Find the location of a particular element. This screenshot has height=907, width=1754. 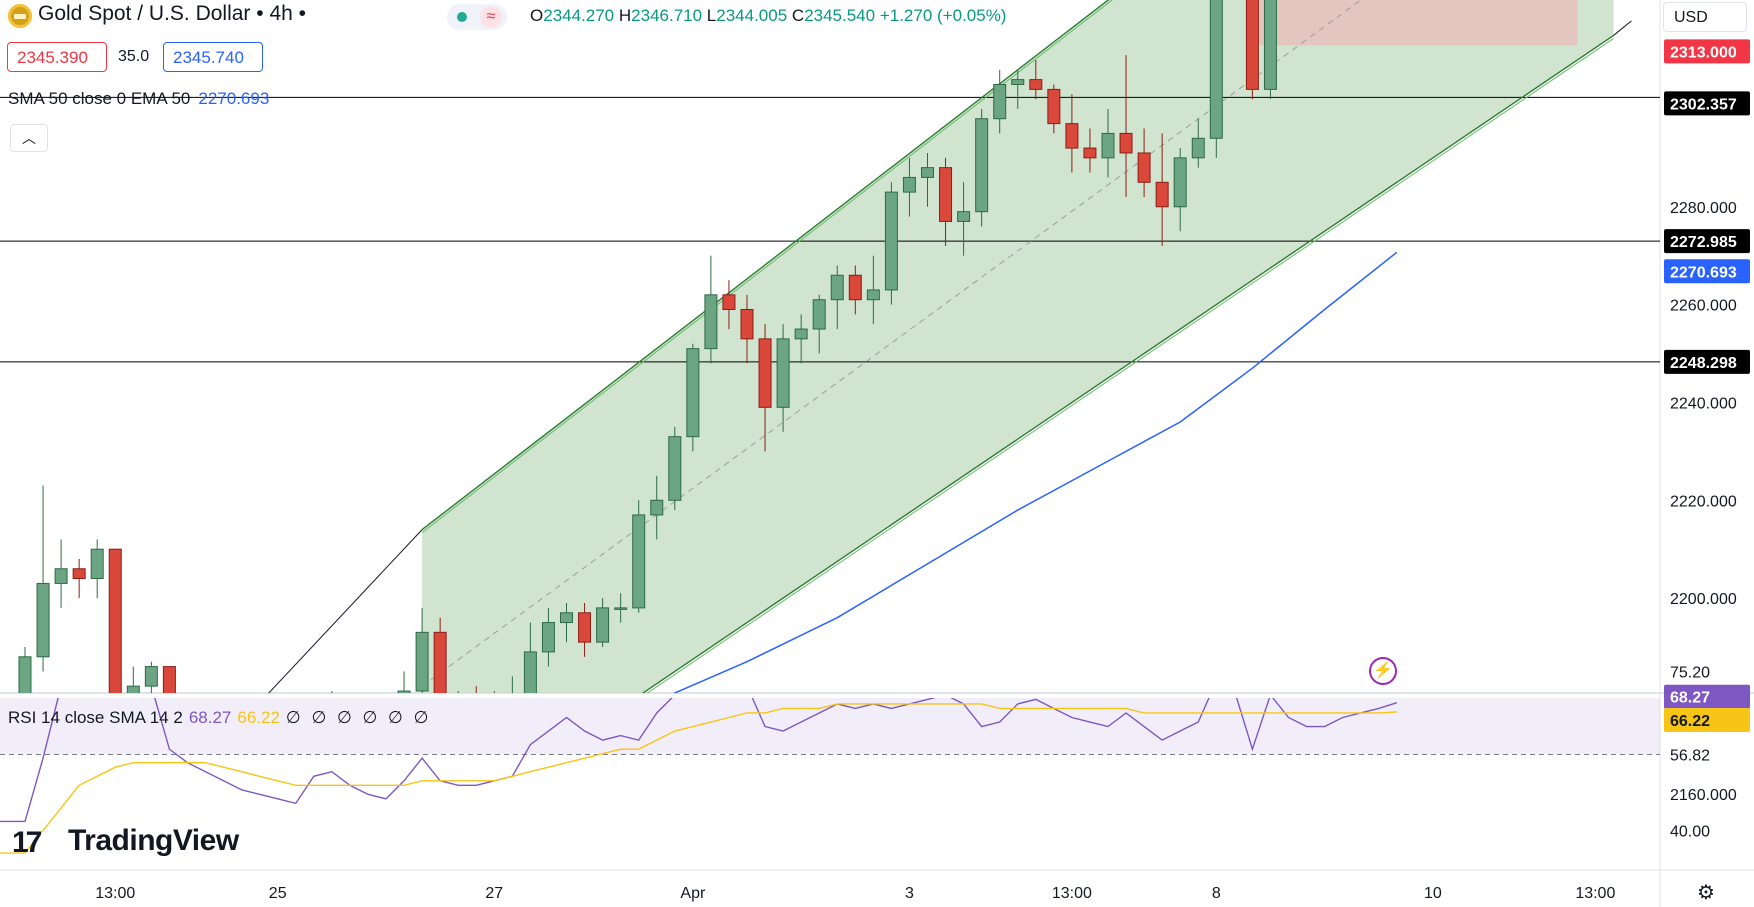

price-axis-tick: 2260.000 is located at coordinates (1703, 306).